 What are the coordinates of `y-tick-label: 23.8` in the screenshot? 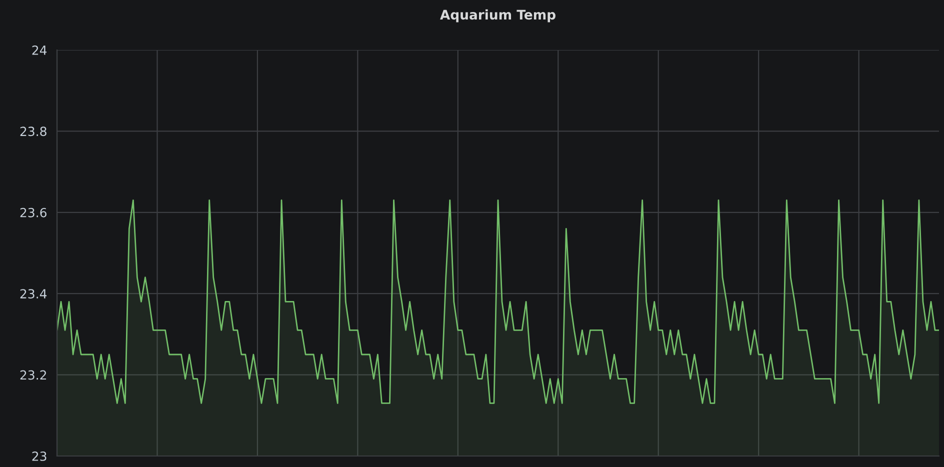 It's located at (33, 131).